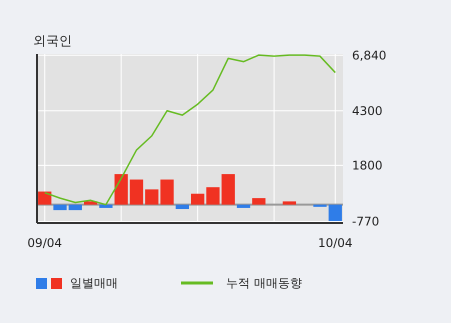 The width and height of the screenshot is (451, 323). Describe the element at coordinates (369, 55) in the screenshot. I see `y-tick-label: 6,840` at that location.